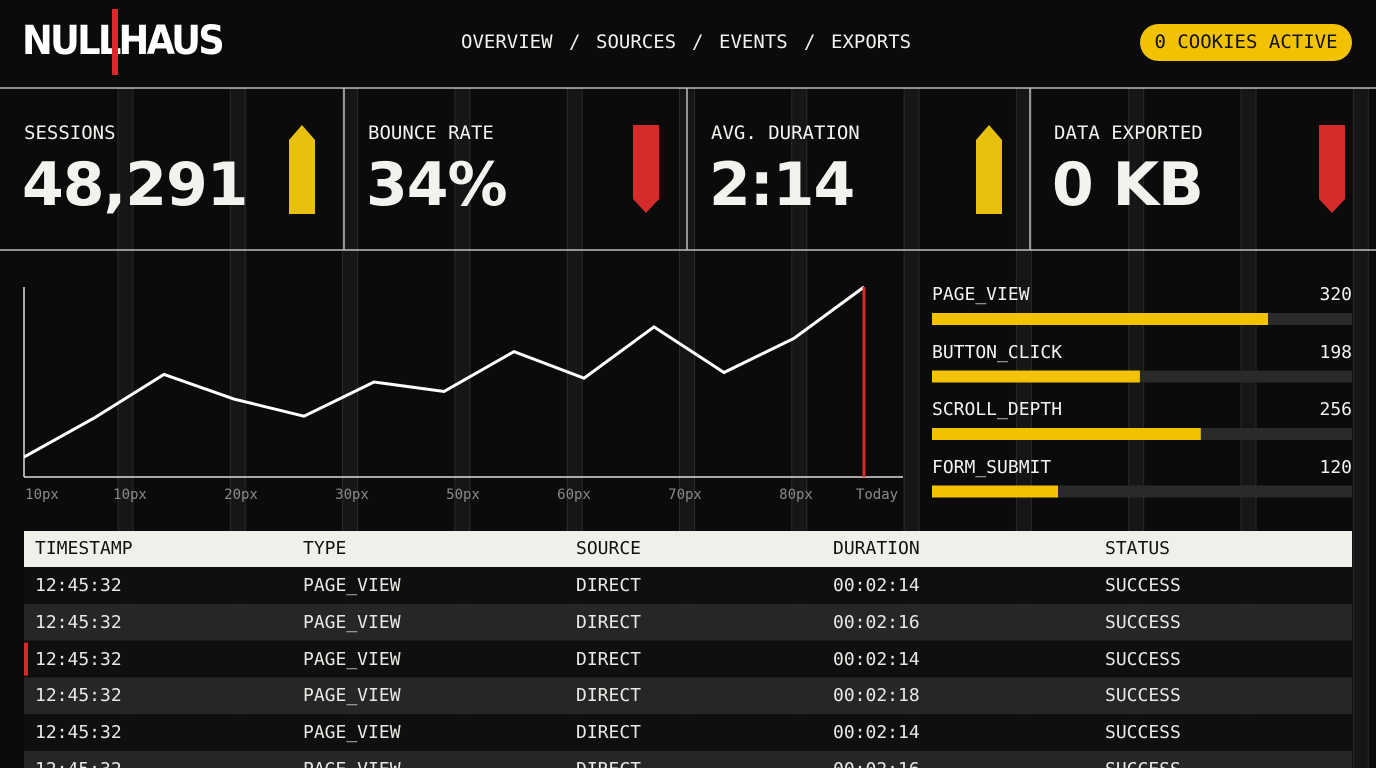  I want to click on x-tick-label: 70px, so click(685, 495).